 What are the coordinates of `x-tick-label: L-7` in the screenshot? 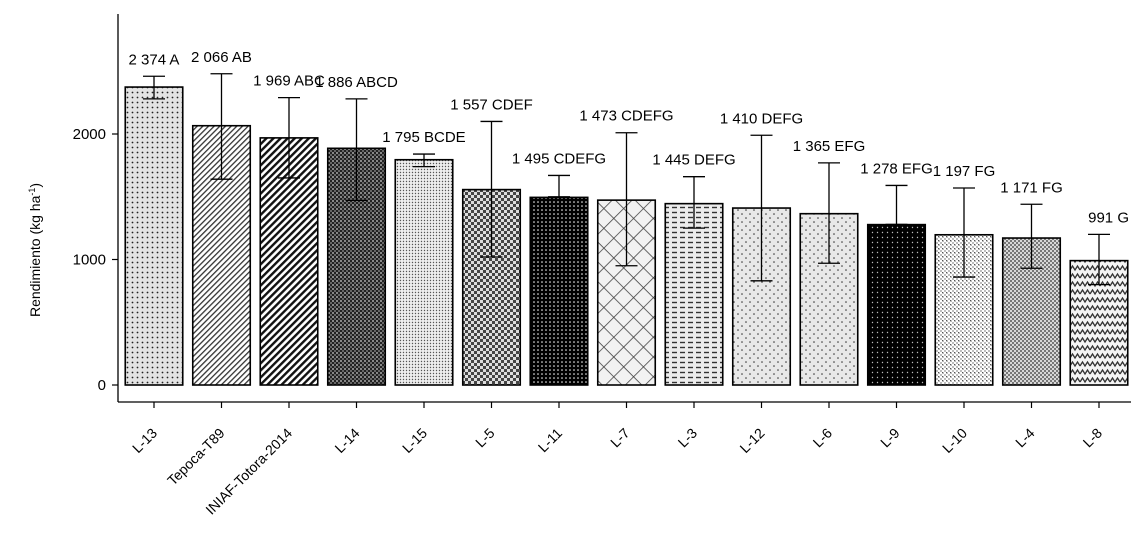 It's located at (620, 438).